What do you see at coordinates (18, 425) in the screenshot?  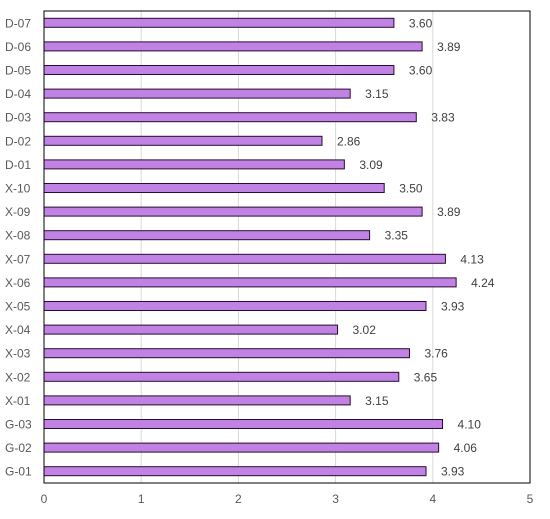 I see `category-label-g-03: G-03` at bounding box center [18, 425].